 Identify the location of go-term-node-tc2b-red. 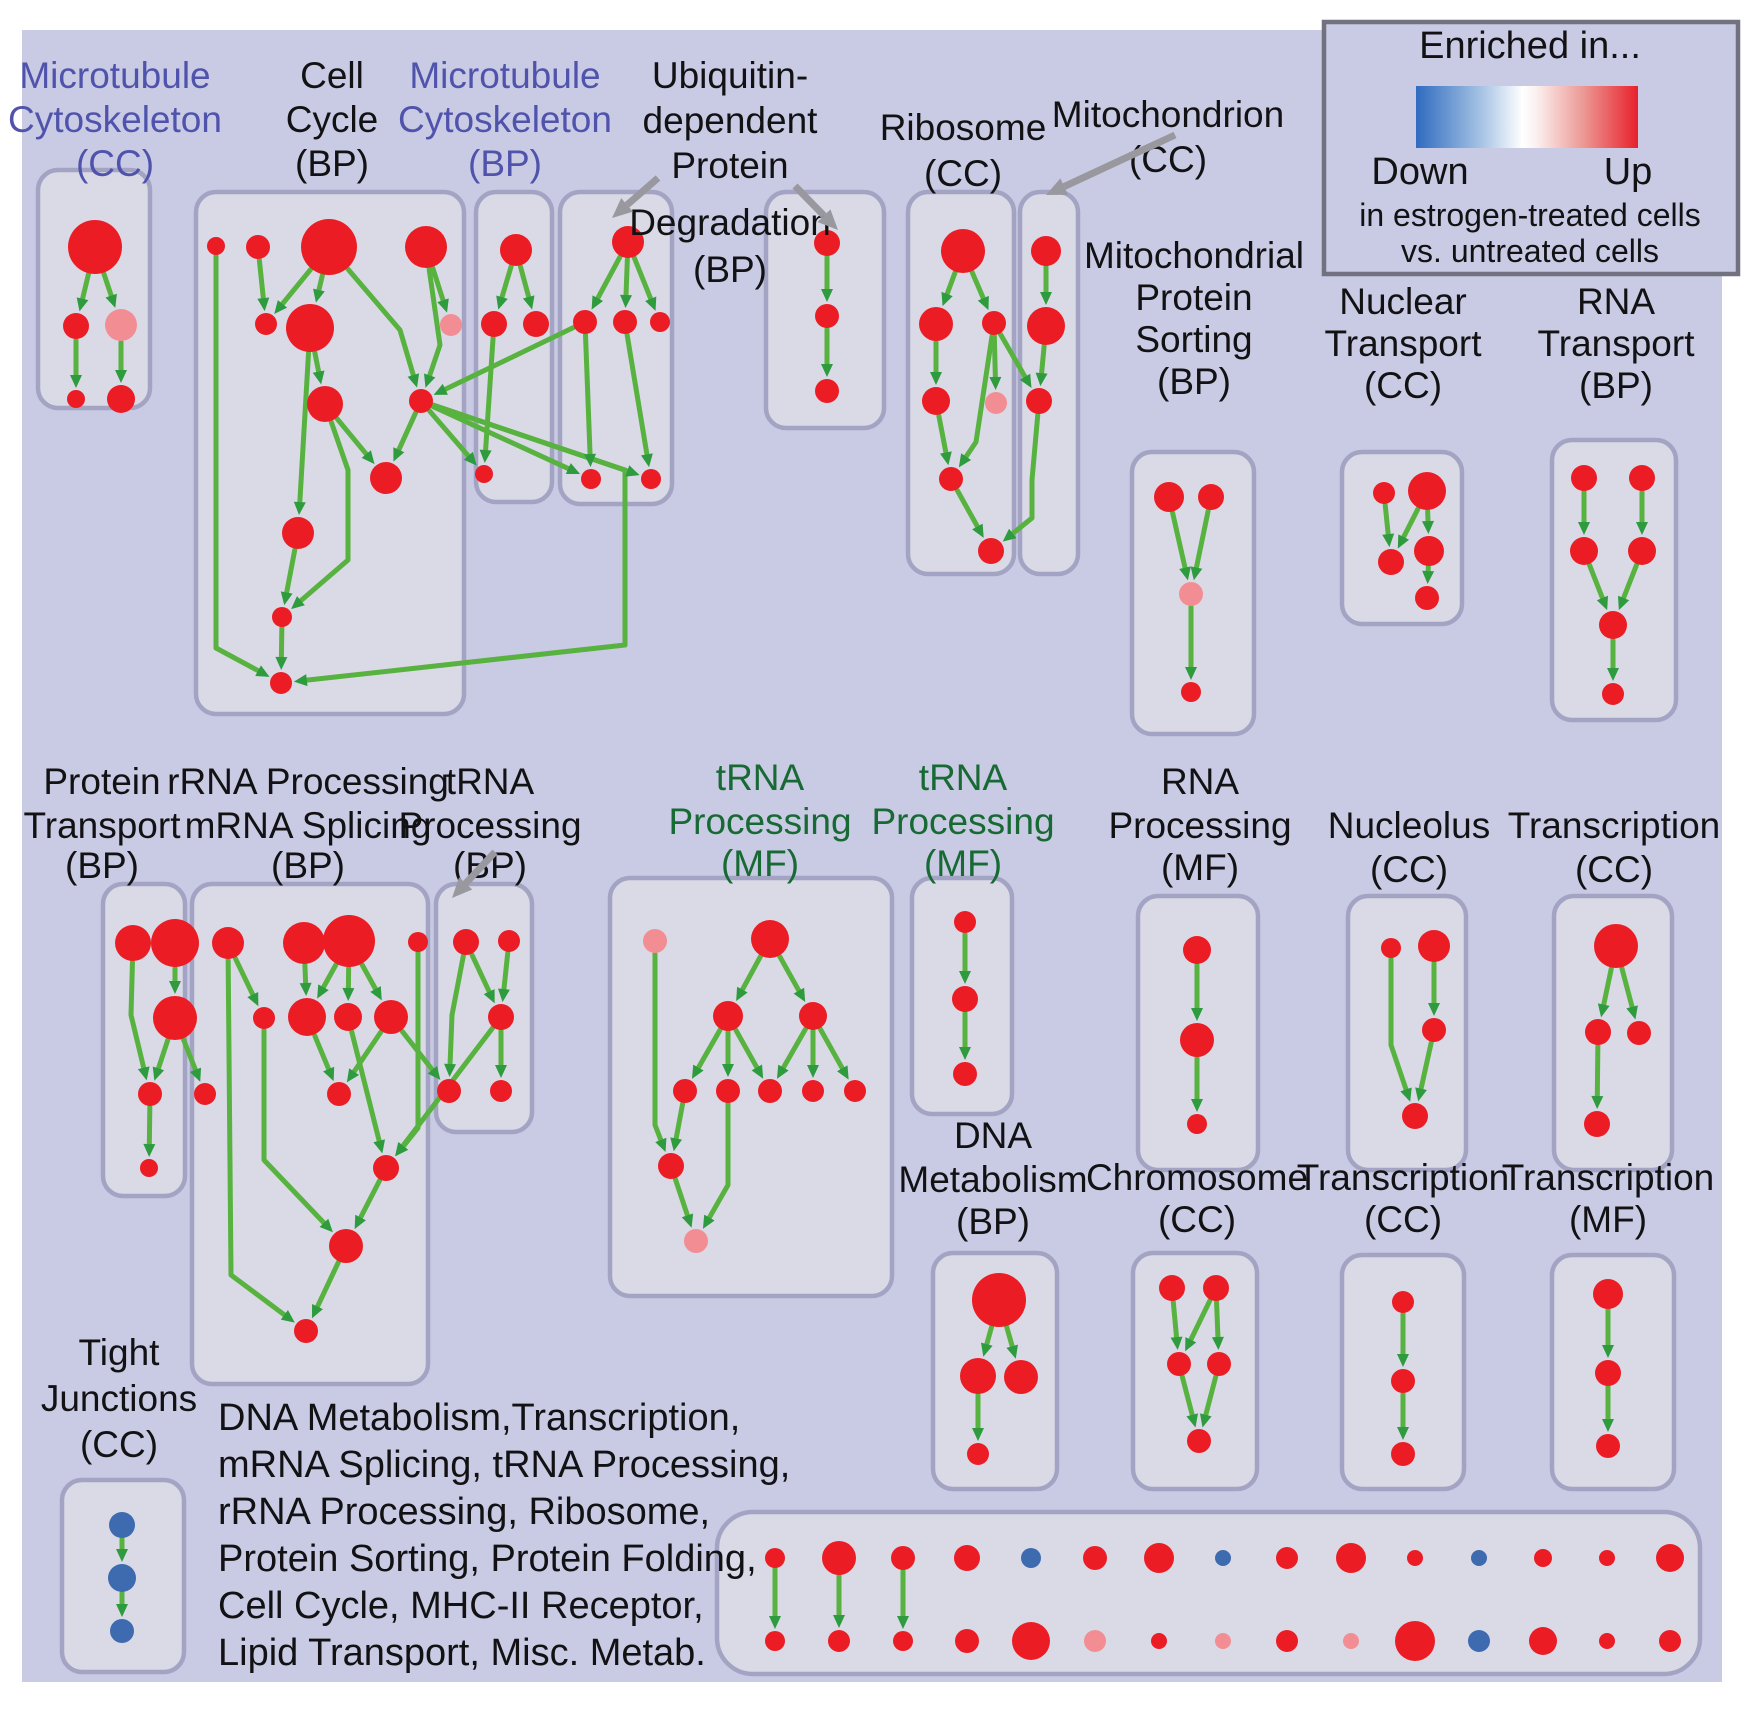
(1403, 1381).